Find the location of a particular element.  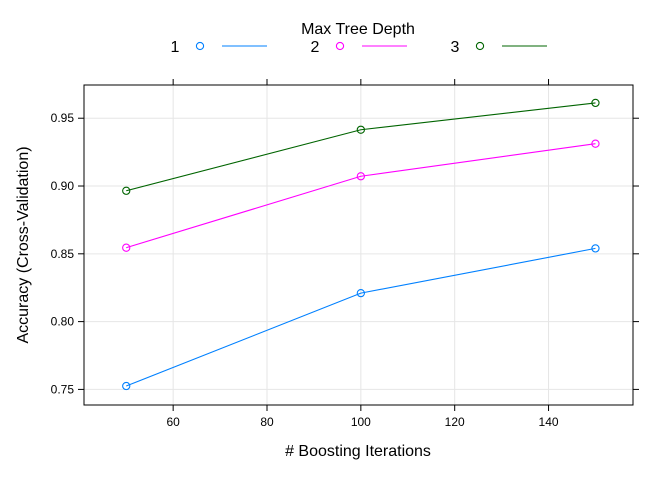

legend-item-3: 3 is located at coordinates (499, 47).